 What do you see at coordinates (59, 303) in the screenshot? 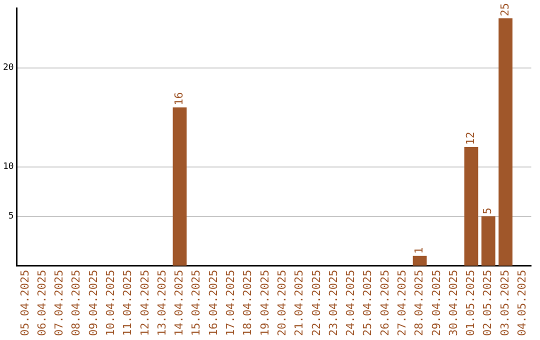
I see `x-tick-label: 07.04.2025` at bounding box center [59, 303].